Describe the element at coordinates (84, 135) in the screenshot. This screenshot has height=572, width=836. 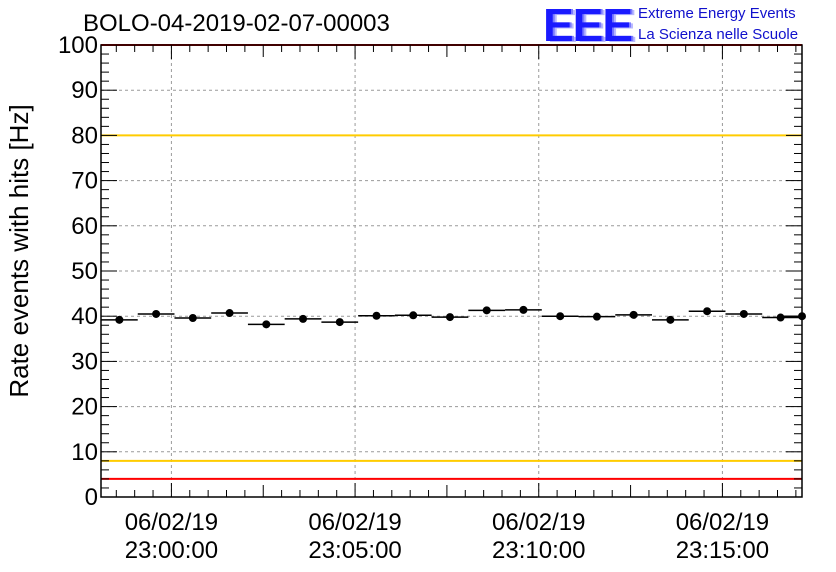
I see `y-tick-label: 80` at that location.